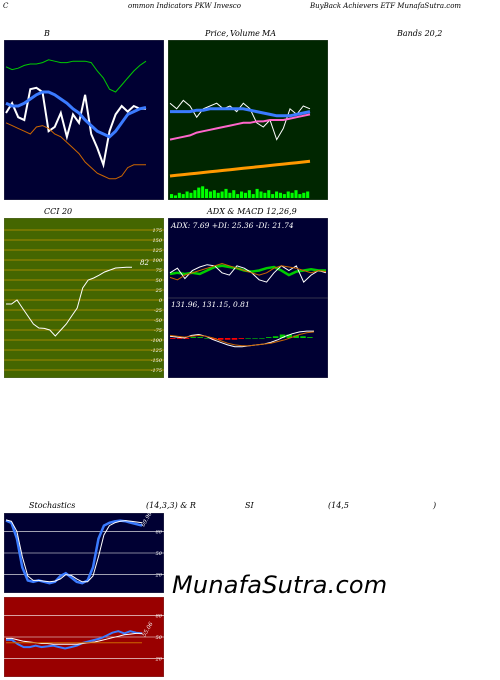 The image size is (500, 680). Describe the element at coordinates (74, 552) in the screenshot. I see `stochastics-k-line` at that location.